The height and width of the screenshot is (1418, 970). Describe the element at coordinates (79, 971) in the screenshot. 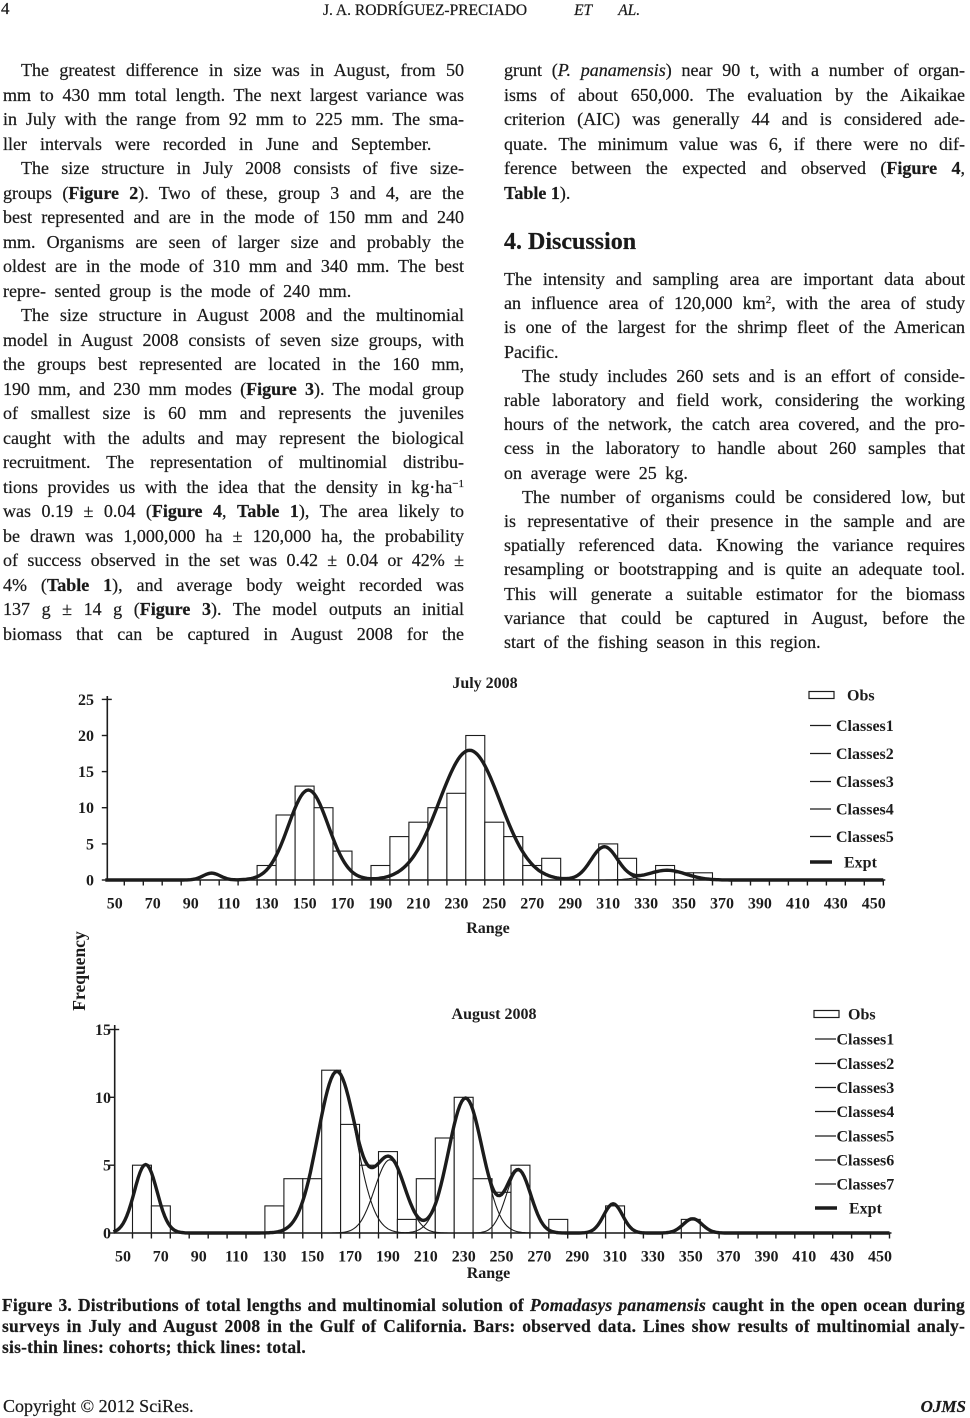

I see `svg-text: Frequency` at that location.